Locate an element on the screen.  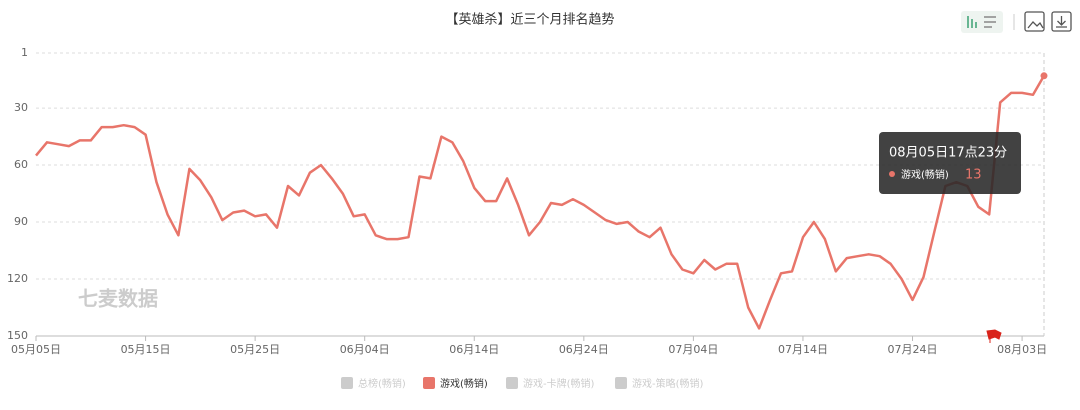
y-tick-label: 60 is located at coordinates (21, 164).